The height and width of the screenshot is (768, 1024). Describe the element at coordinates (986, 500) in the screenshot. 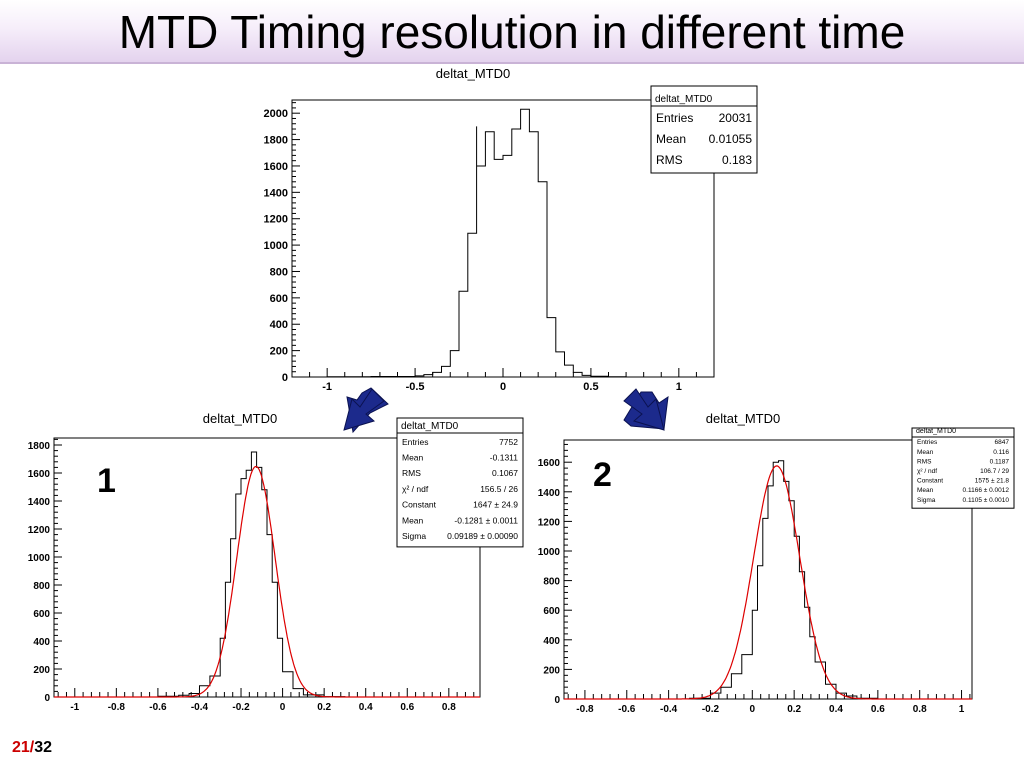

I see `stats-value: 0.1105 ± 0.0010` at that location.